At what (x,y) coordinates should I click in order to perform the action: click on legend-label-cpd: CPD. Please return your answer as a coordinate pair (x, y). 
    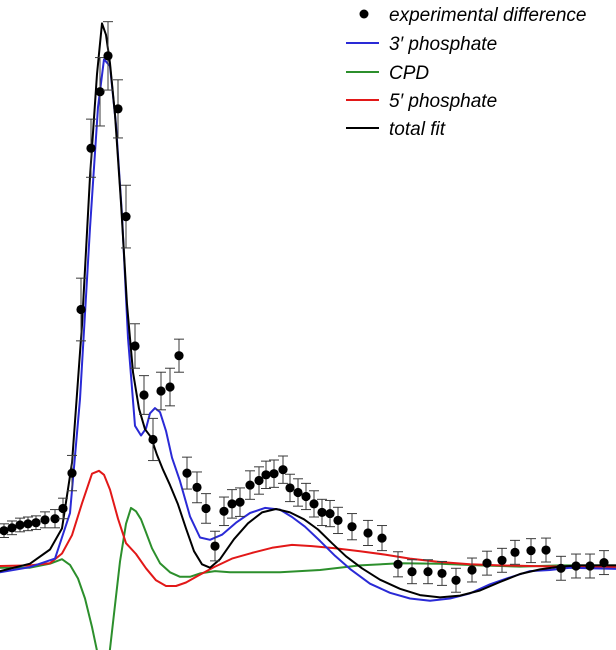
    Looking at the image, I should click on (409, 73).